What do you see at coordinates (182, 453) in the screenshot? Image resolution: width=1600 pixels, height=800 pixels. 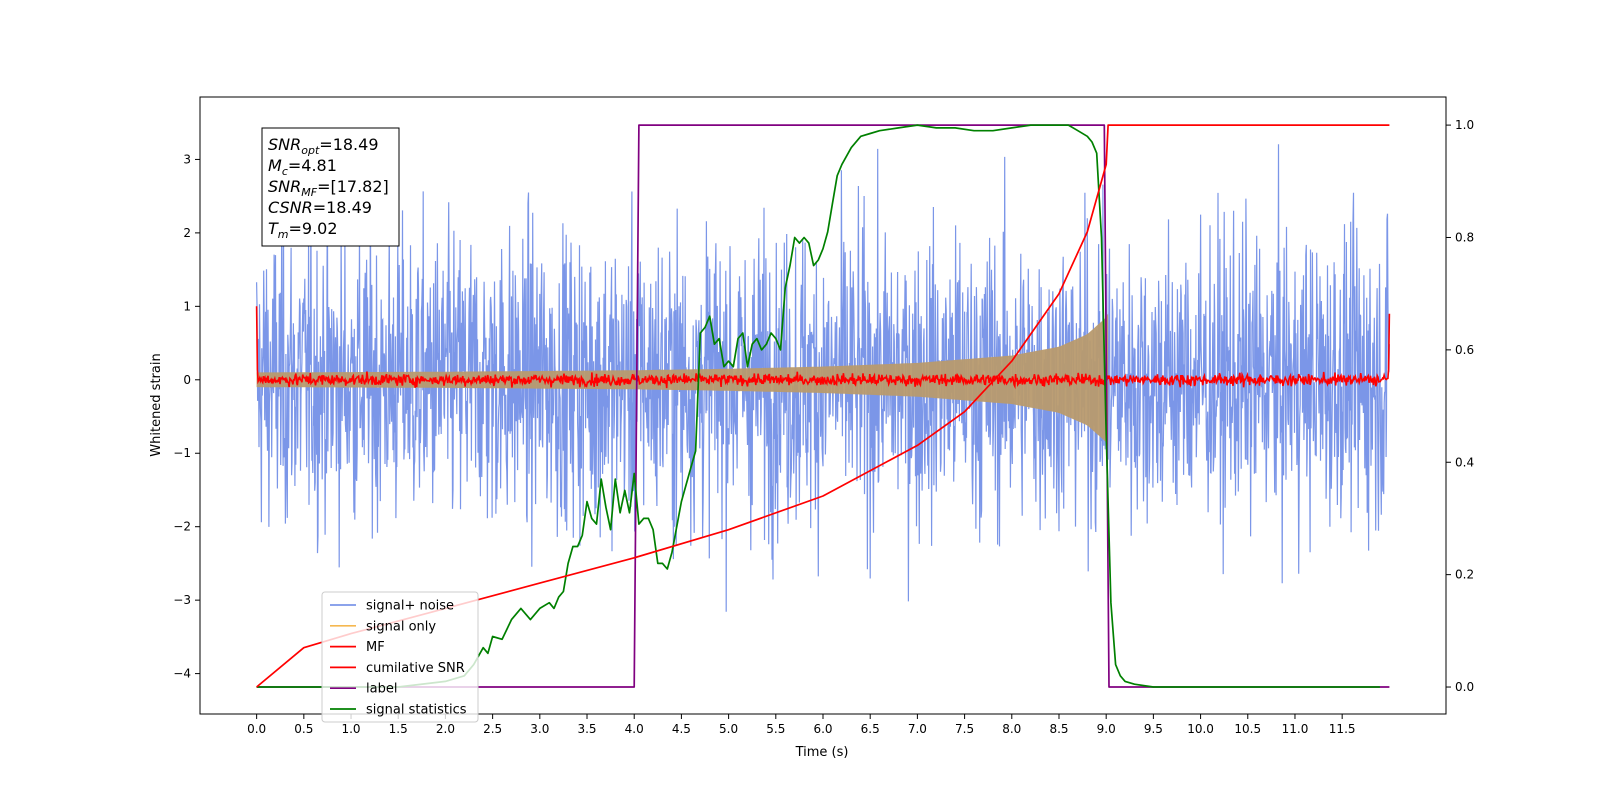 I see `y-left-tick-label: −1` at bounding box center [182, 453].